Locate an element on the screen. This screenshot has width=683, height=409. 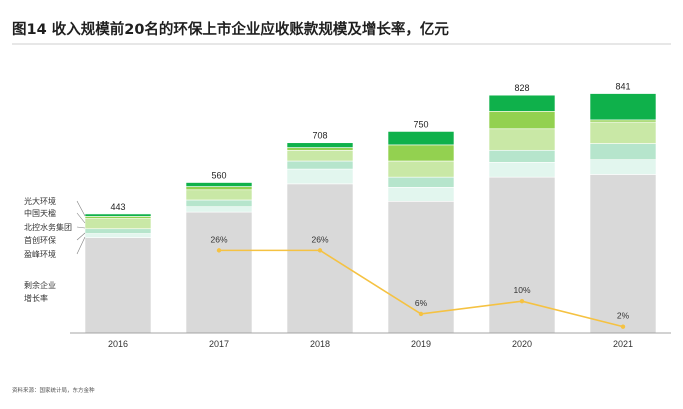
growth-rate-line: 26% 26% 6% 10% 2% is located at coordinates (420, 281).